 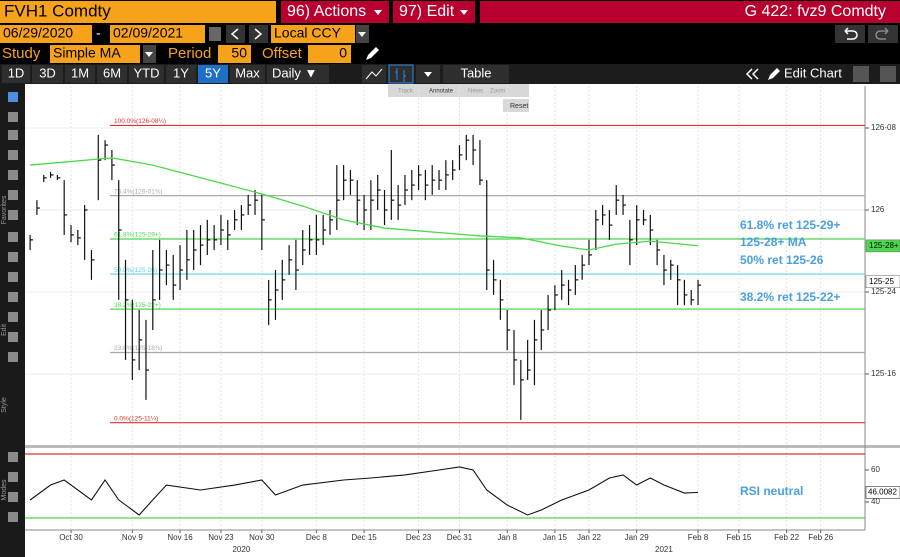 I want to click on y-tick-label: 126-08, so click(x=883, y=127).